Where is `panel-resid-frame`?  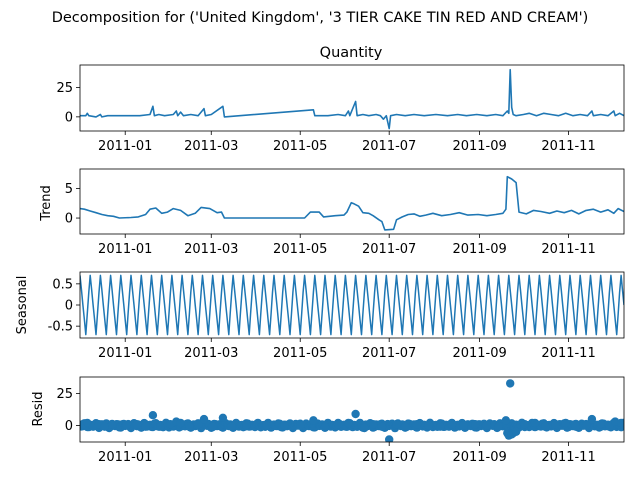
panel-resid-frame is located at coordinates (352, 409).